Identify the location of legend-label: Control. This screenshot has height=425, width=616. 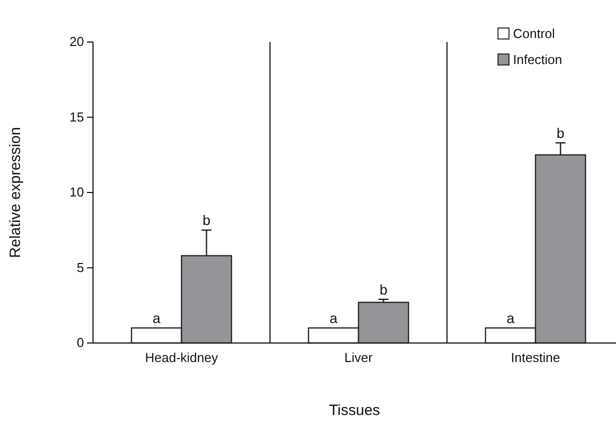
(534, 33).